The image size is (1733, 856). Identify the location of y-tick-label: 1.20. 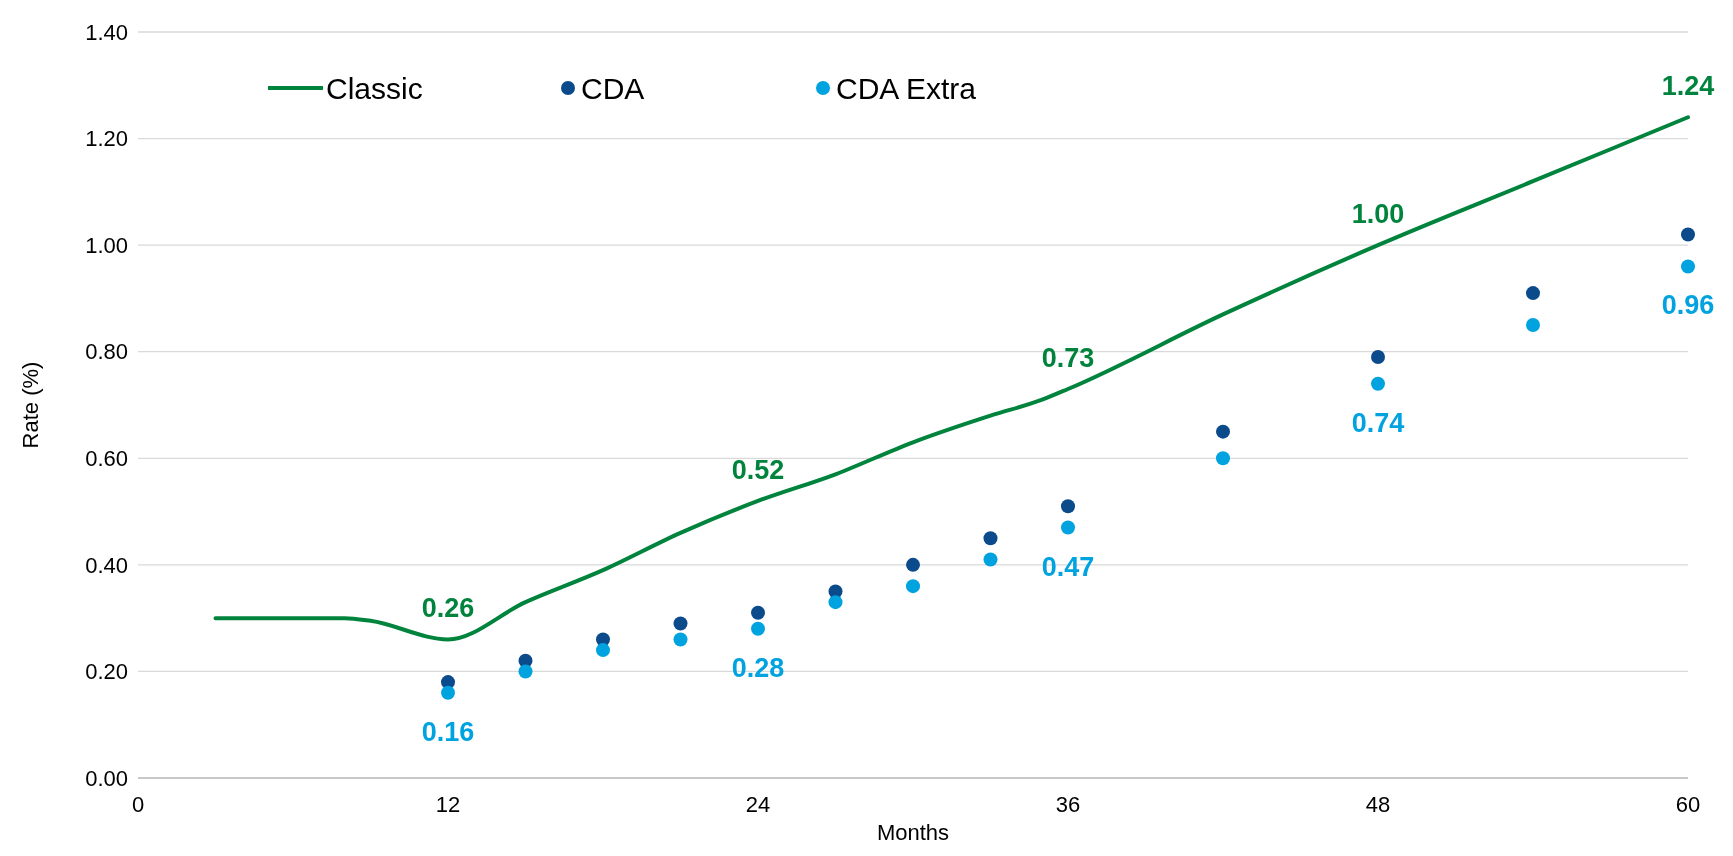
(106, 139).